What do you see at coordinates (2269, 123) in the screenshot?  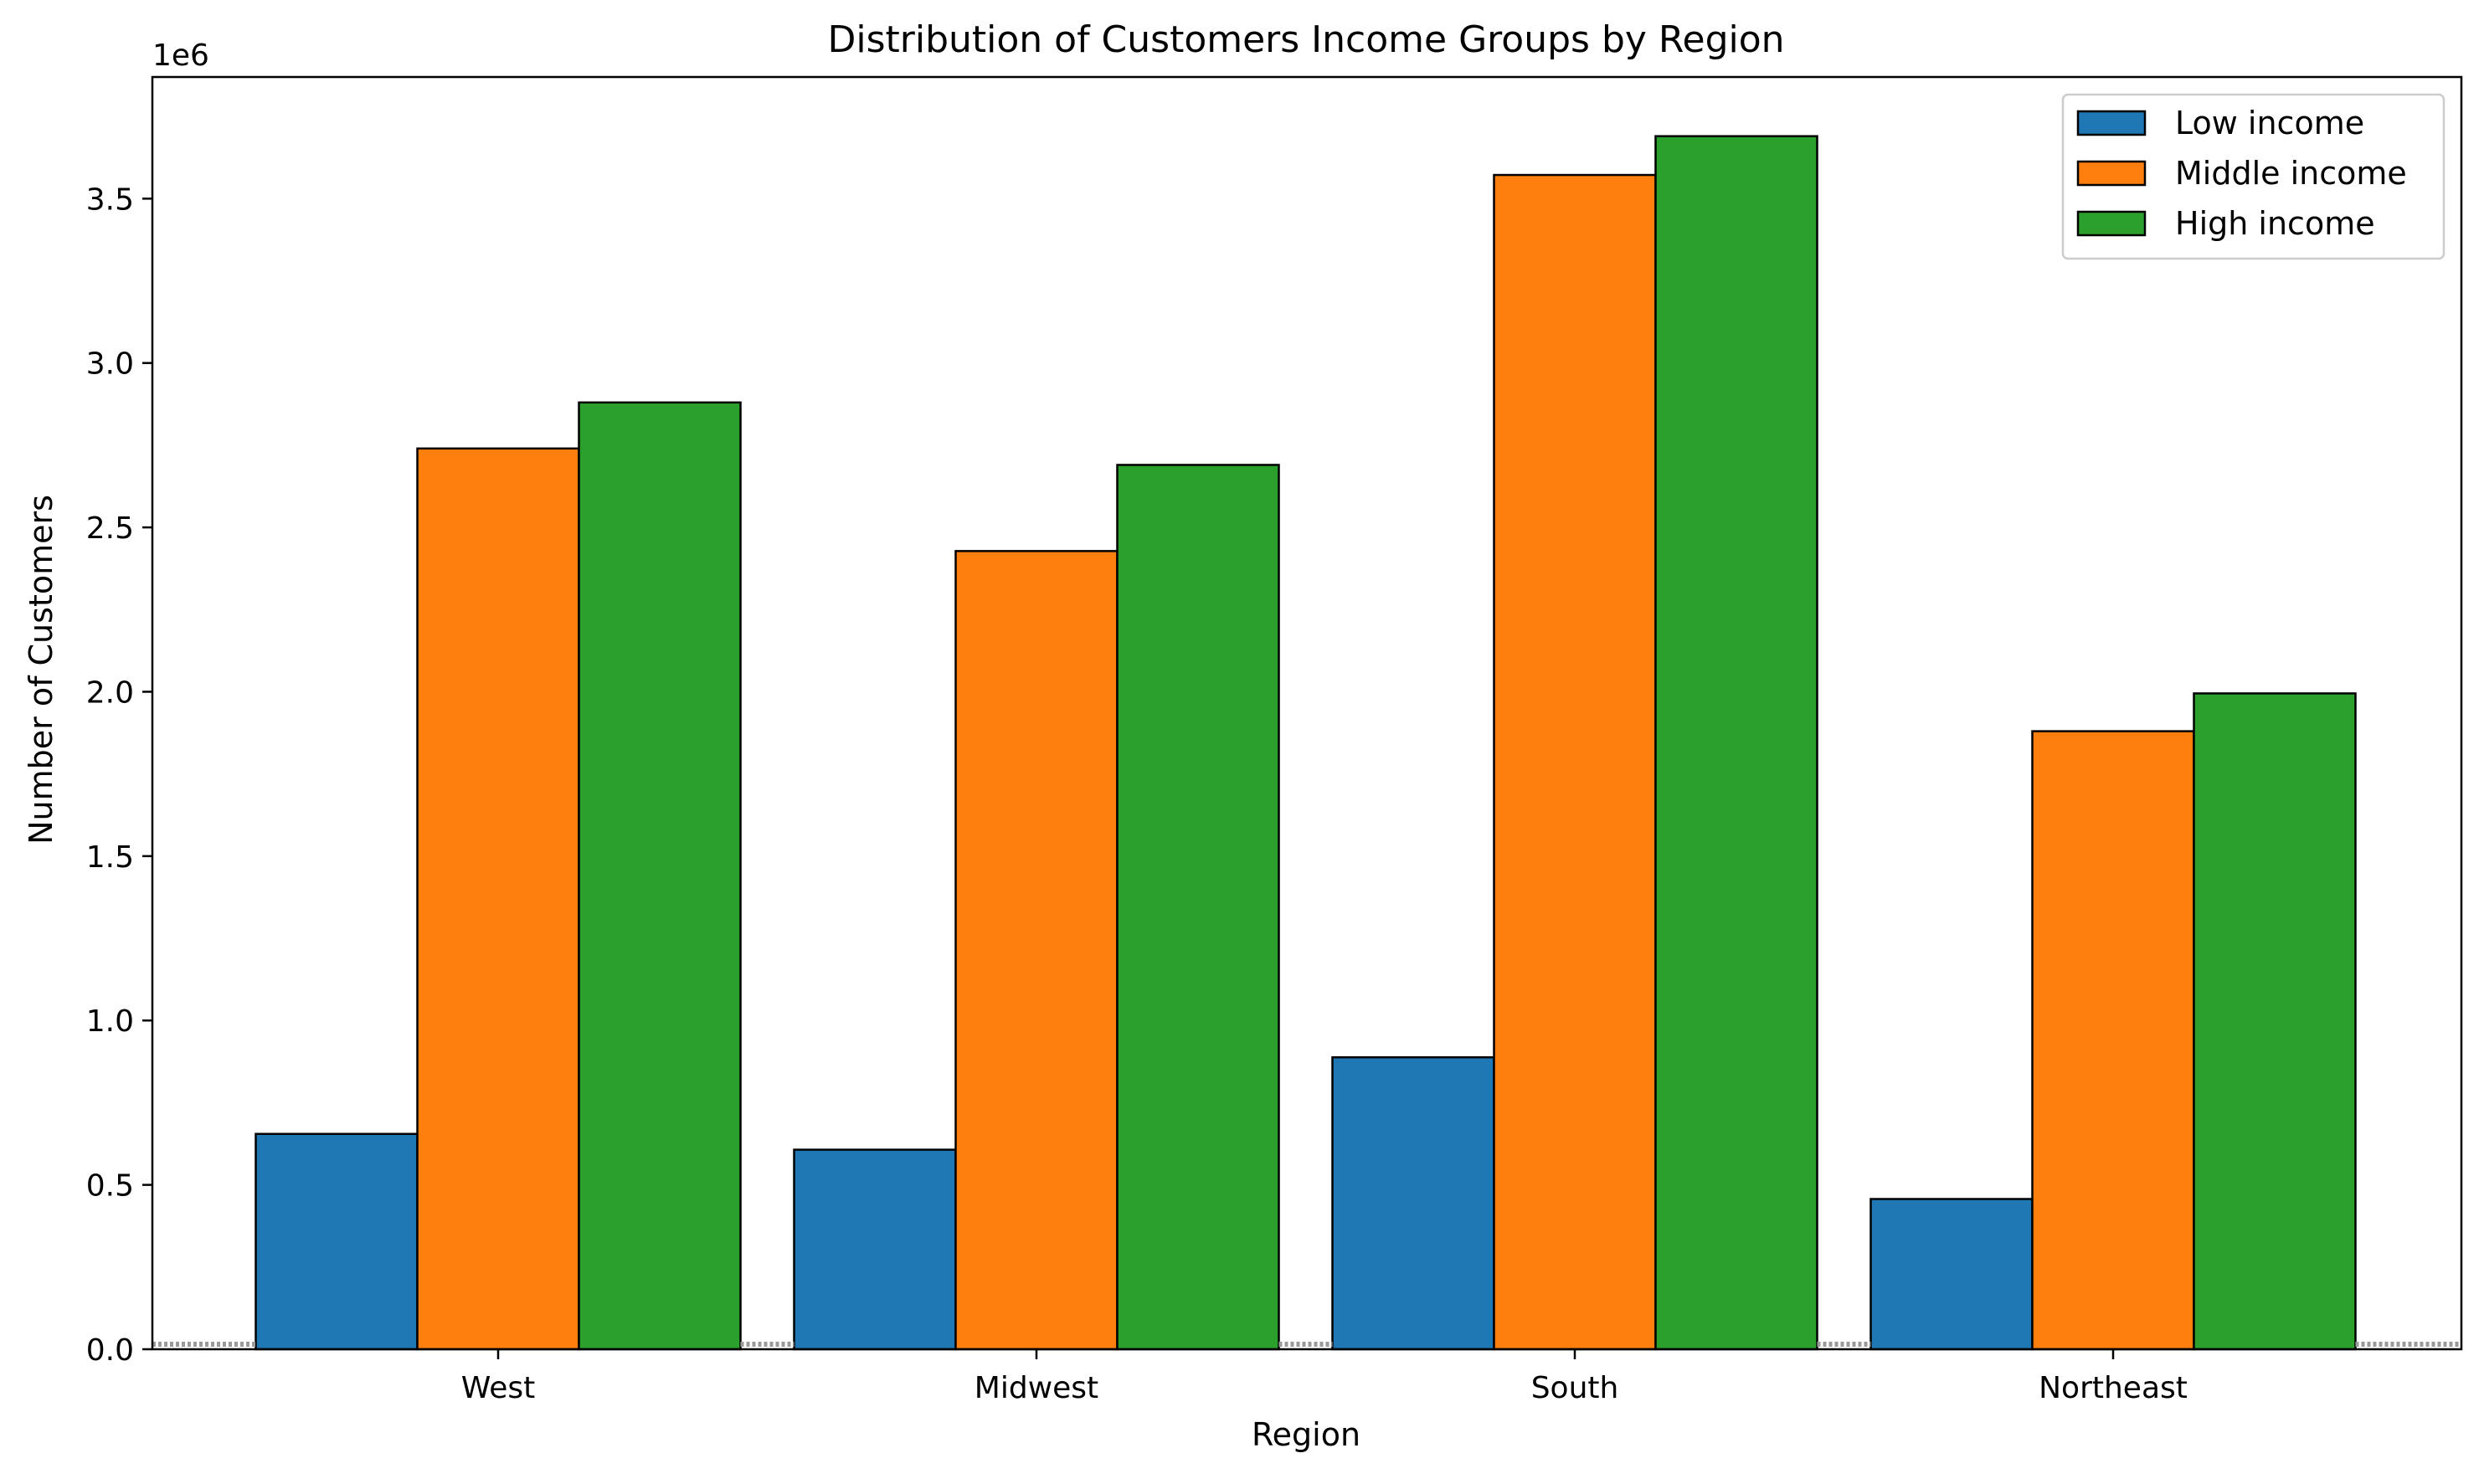 I see `legend-label-low-income: Low income` at bounding box center [2269, 123].